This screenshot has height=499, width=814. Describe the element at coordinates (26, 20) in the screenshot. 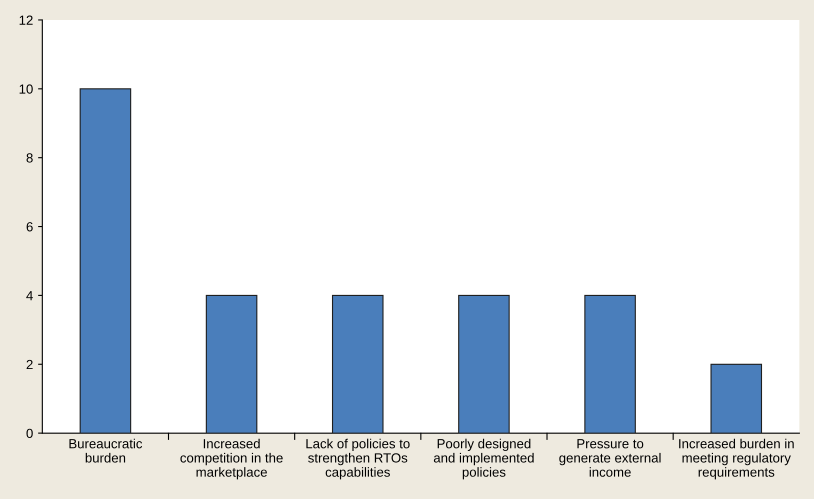

I see `y-tick-label: 12` at that location.